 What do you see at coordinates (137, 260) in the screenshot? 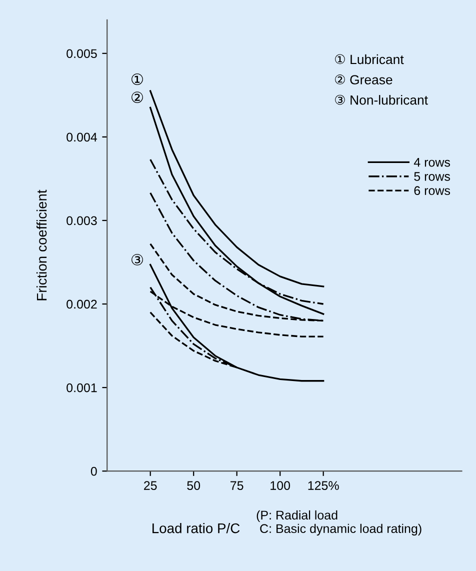
I see `annotation: ③` at bounding box center [137, 260].